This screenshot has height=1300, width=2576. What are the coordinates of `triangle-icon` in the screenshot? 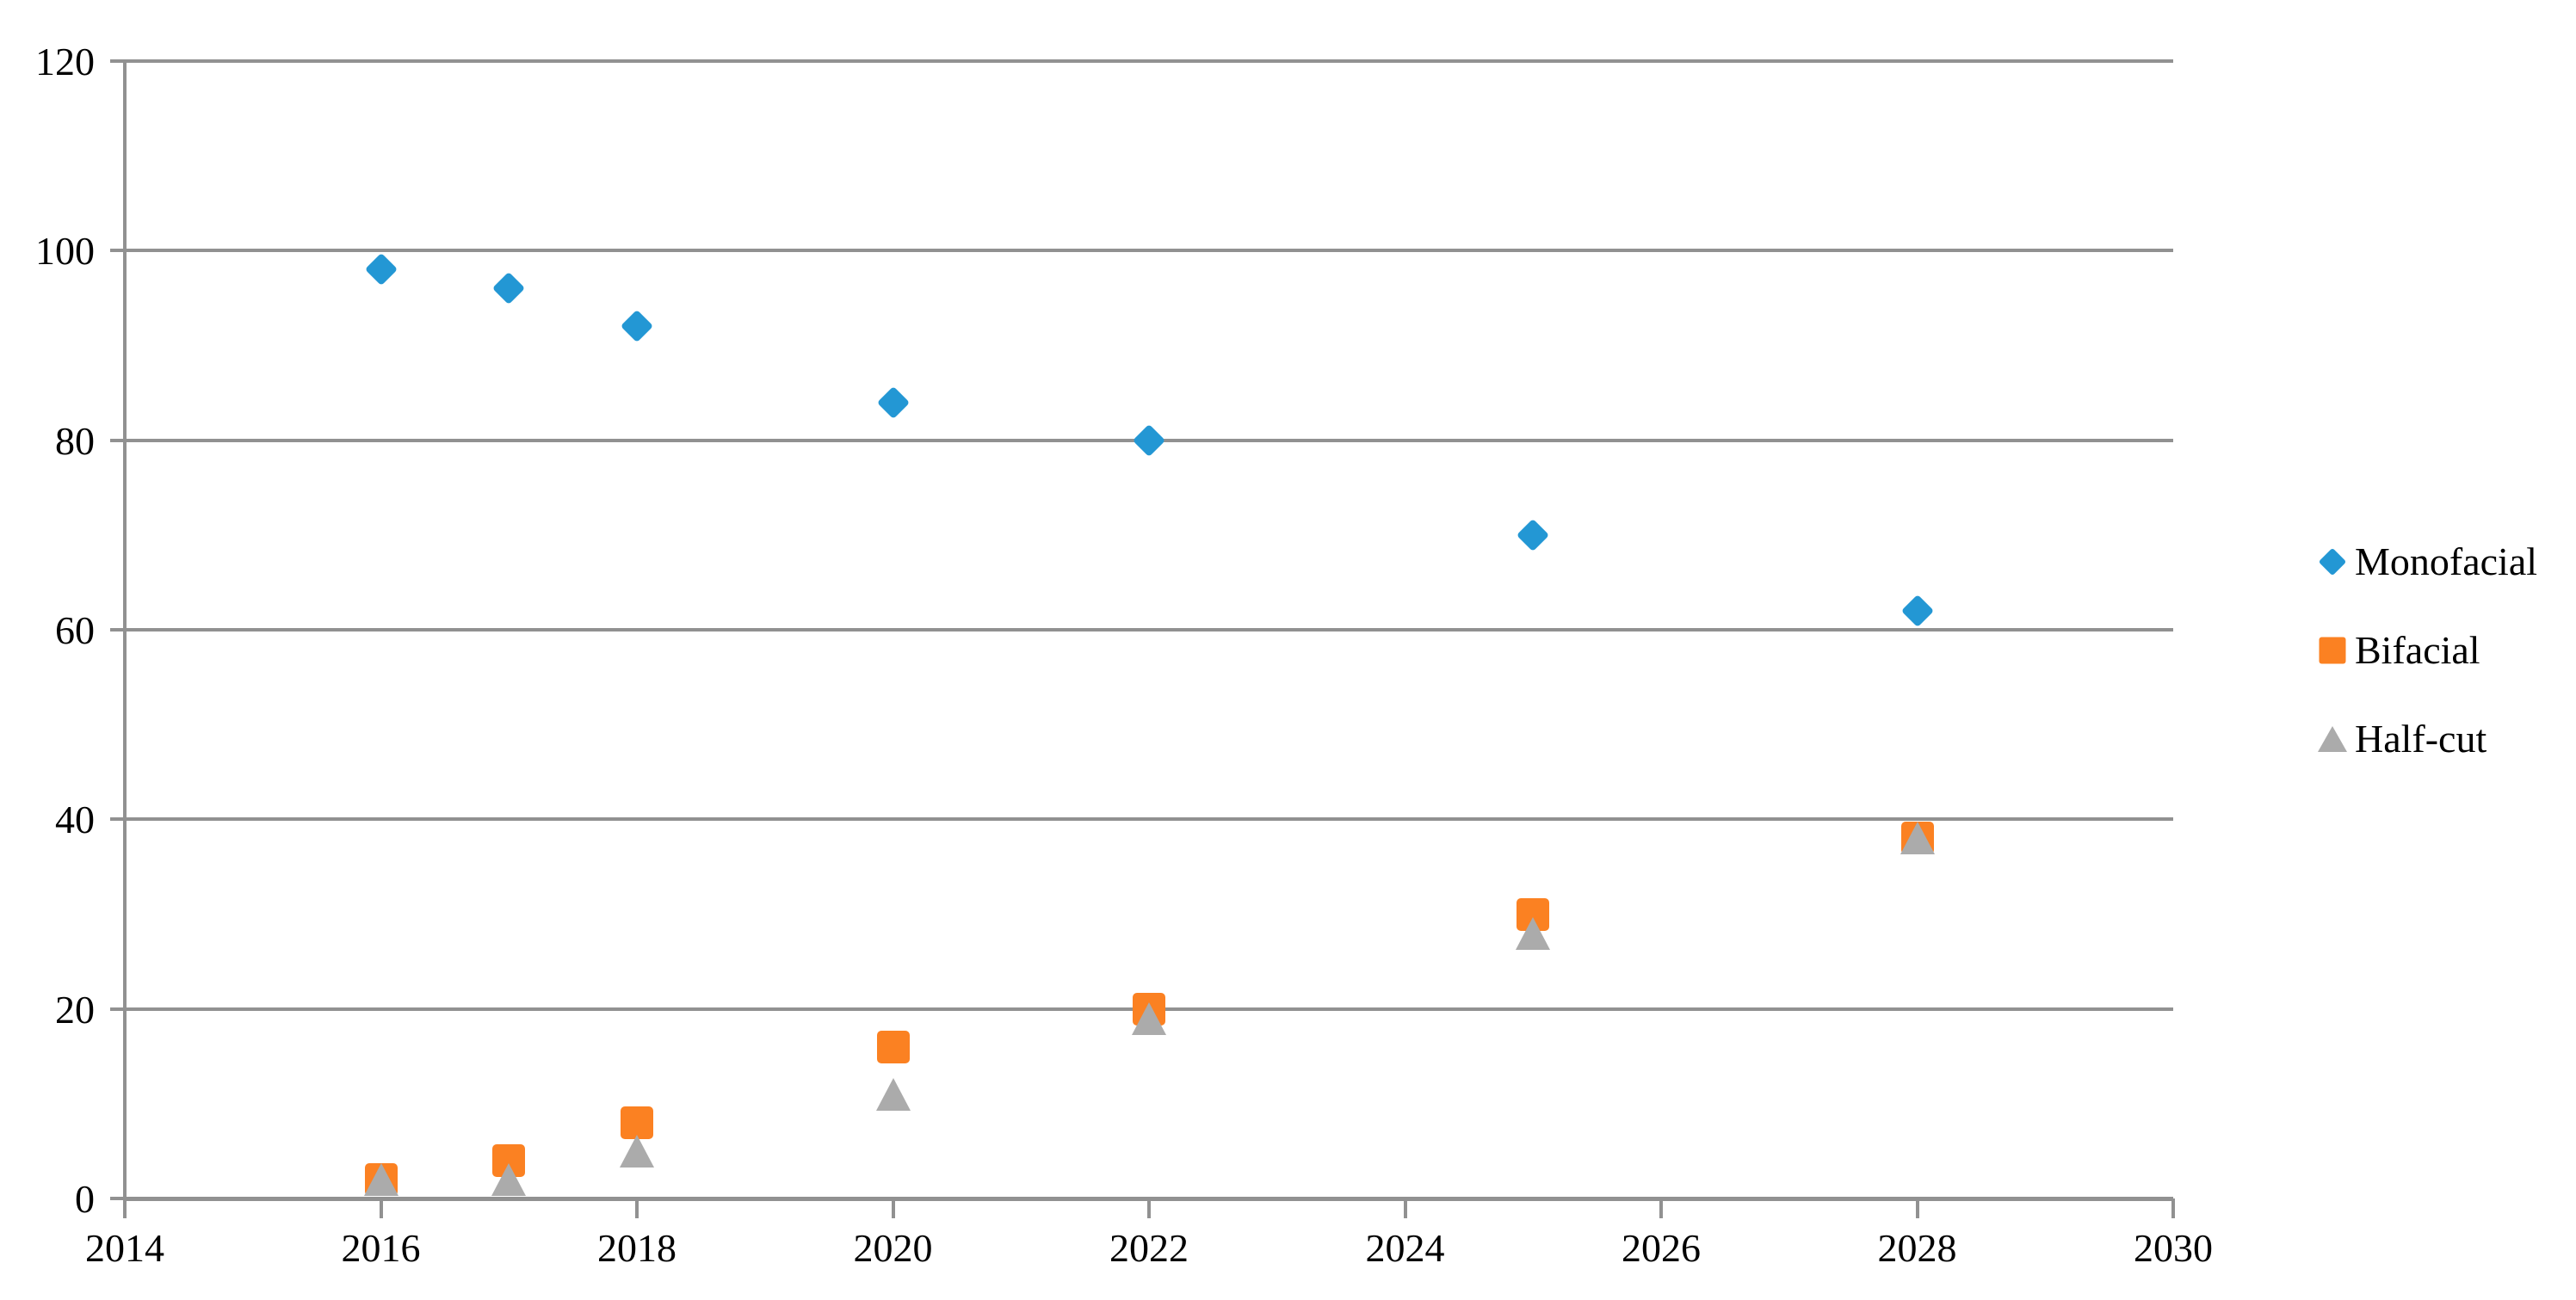 It's located at (2332, 739).